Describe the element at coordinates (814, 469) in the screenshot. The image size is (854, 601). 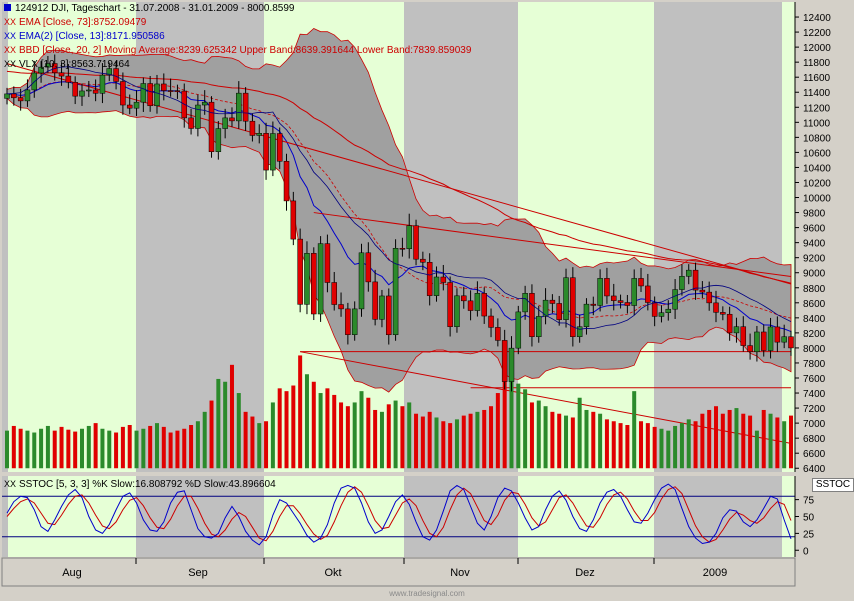
I see `y-tick-label: 6400` at that location.